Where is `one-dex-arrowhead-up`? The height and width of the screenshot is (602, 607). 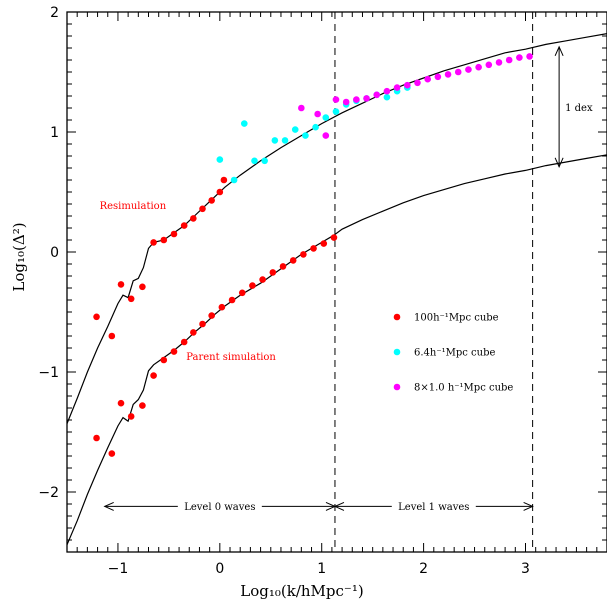 one-dex-arrowhead-up is located at coordinates (559, 51).